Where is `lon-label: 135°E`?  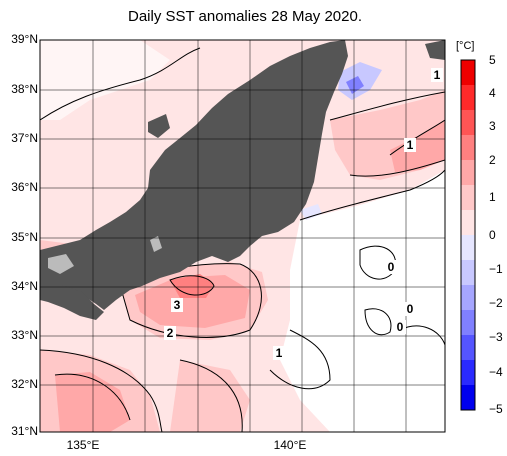 lon-label: 135°E is located at coordinates (83, 445).